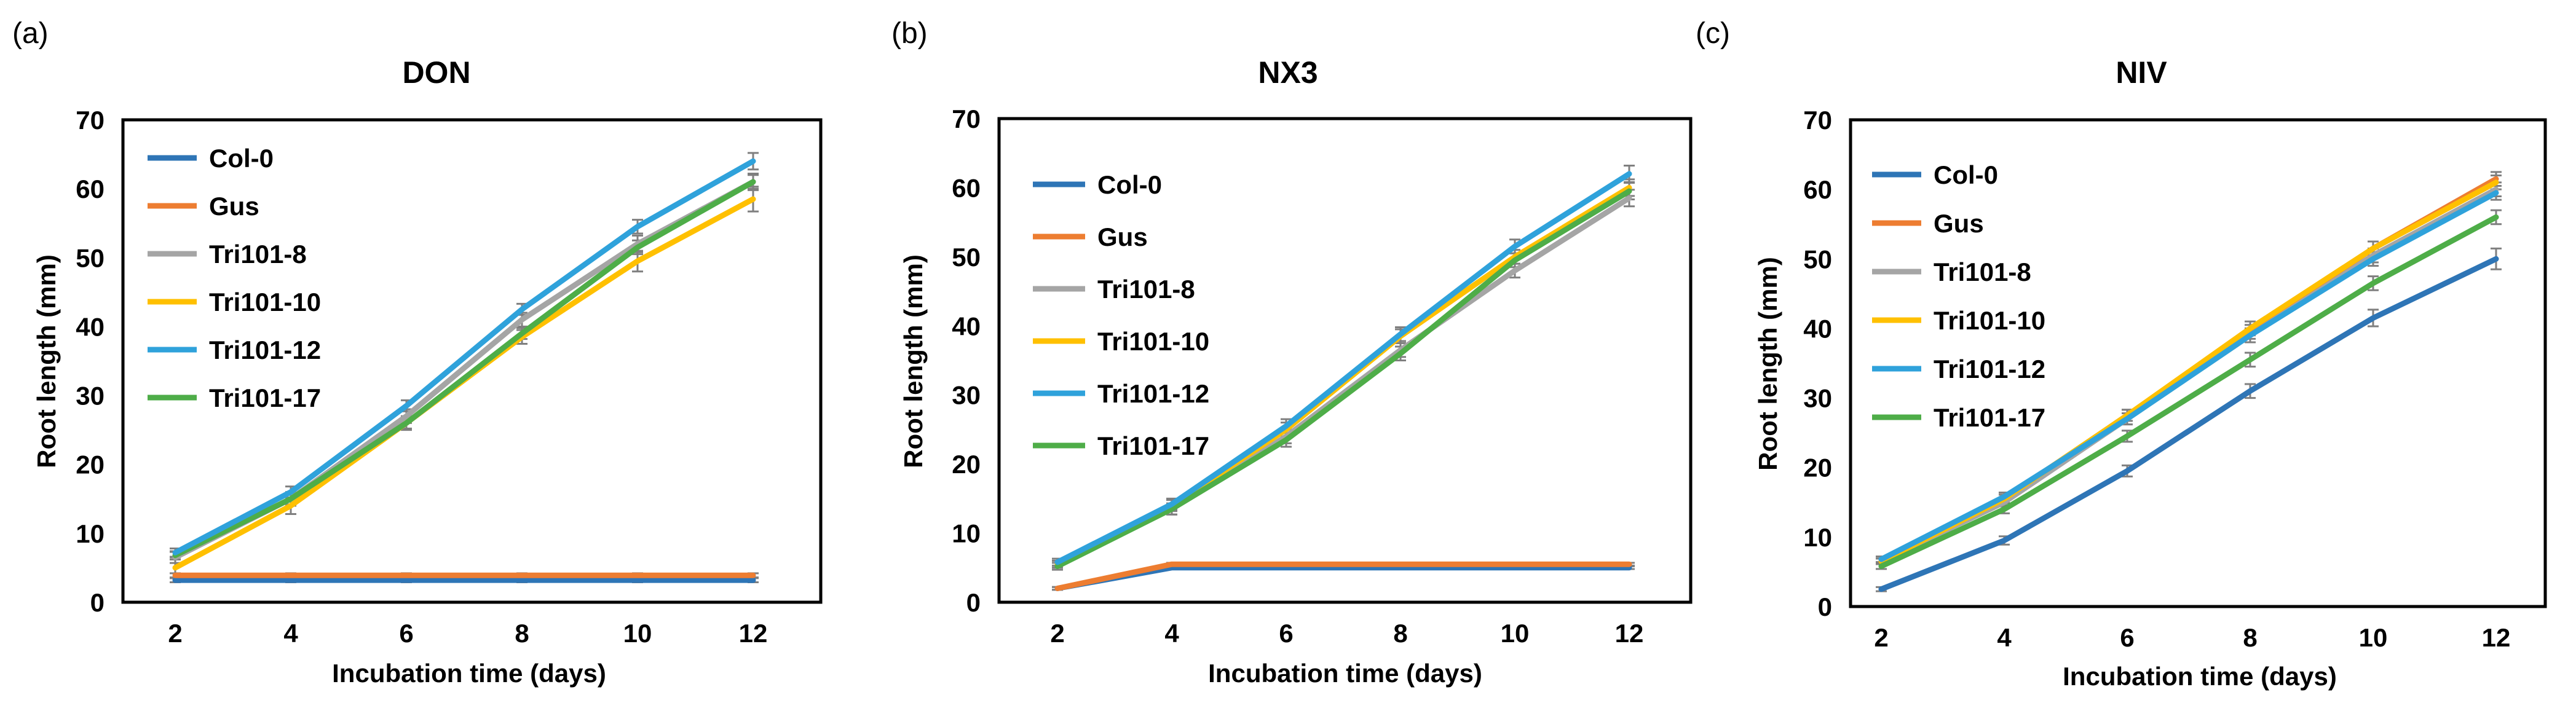  I want to click on panel-a-series-lines, so click(464, 370).